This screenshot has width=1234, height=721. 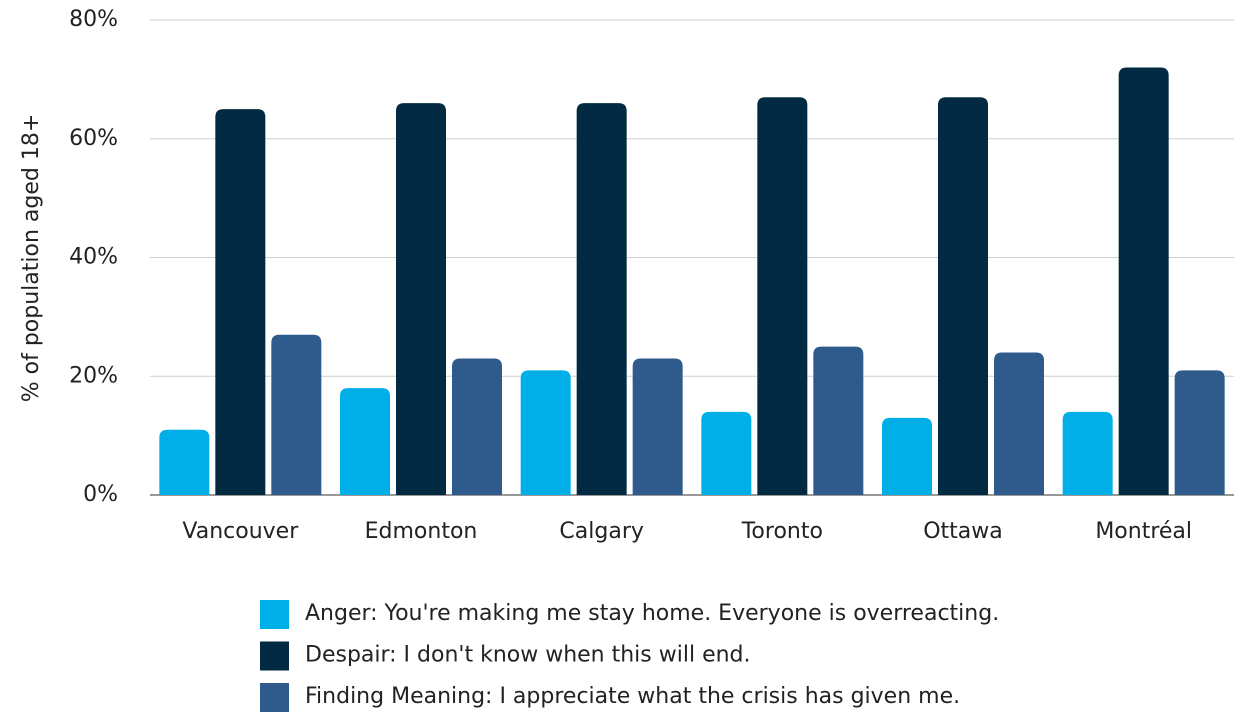 I want to click on x-tick-label: Ottawa, so click(x=963, y=531).